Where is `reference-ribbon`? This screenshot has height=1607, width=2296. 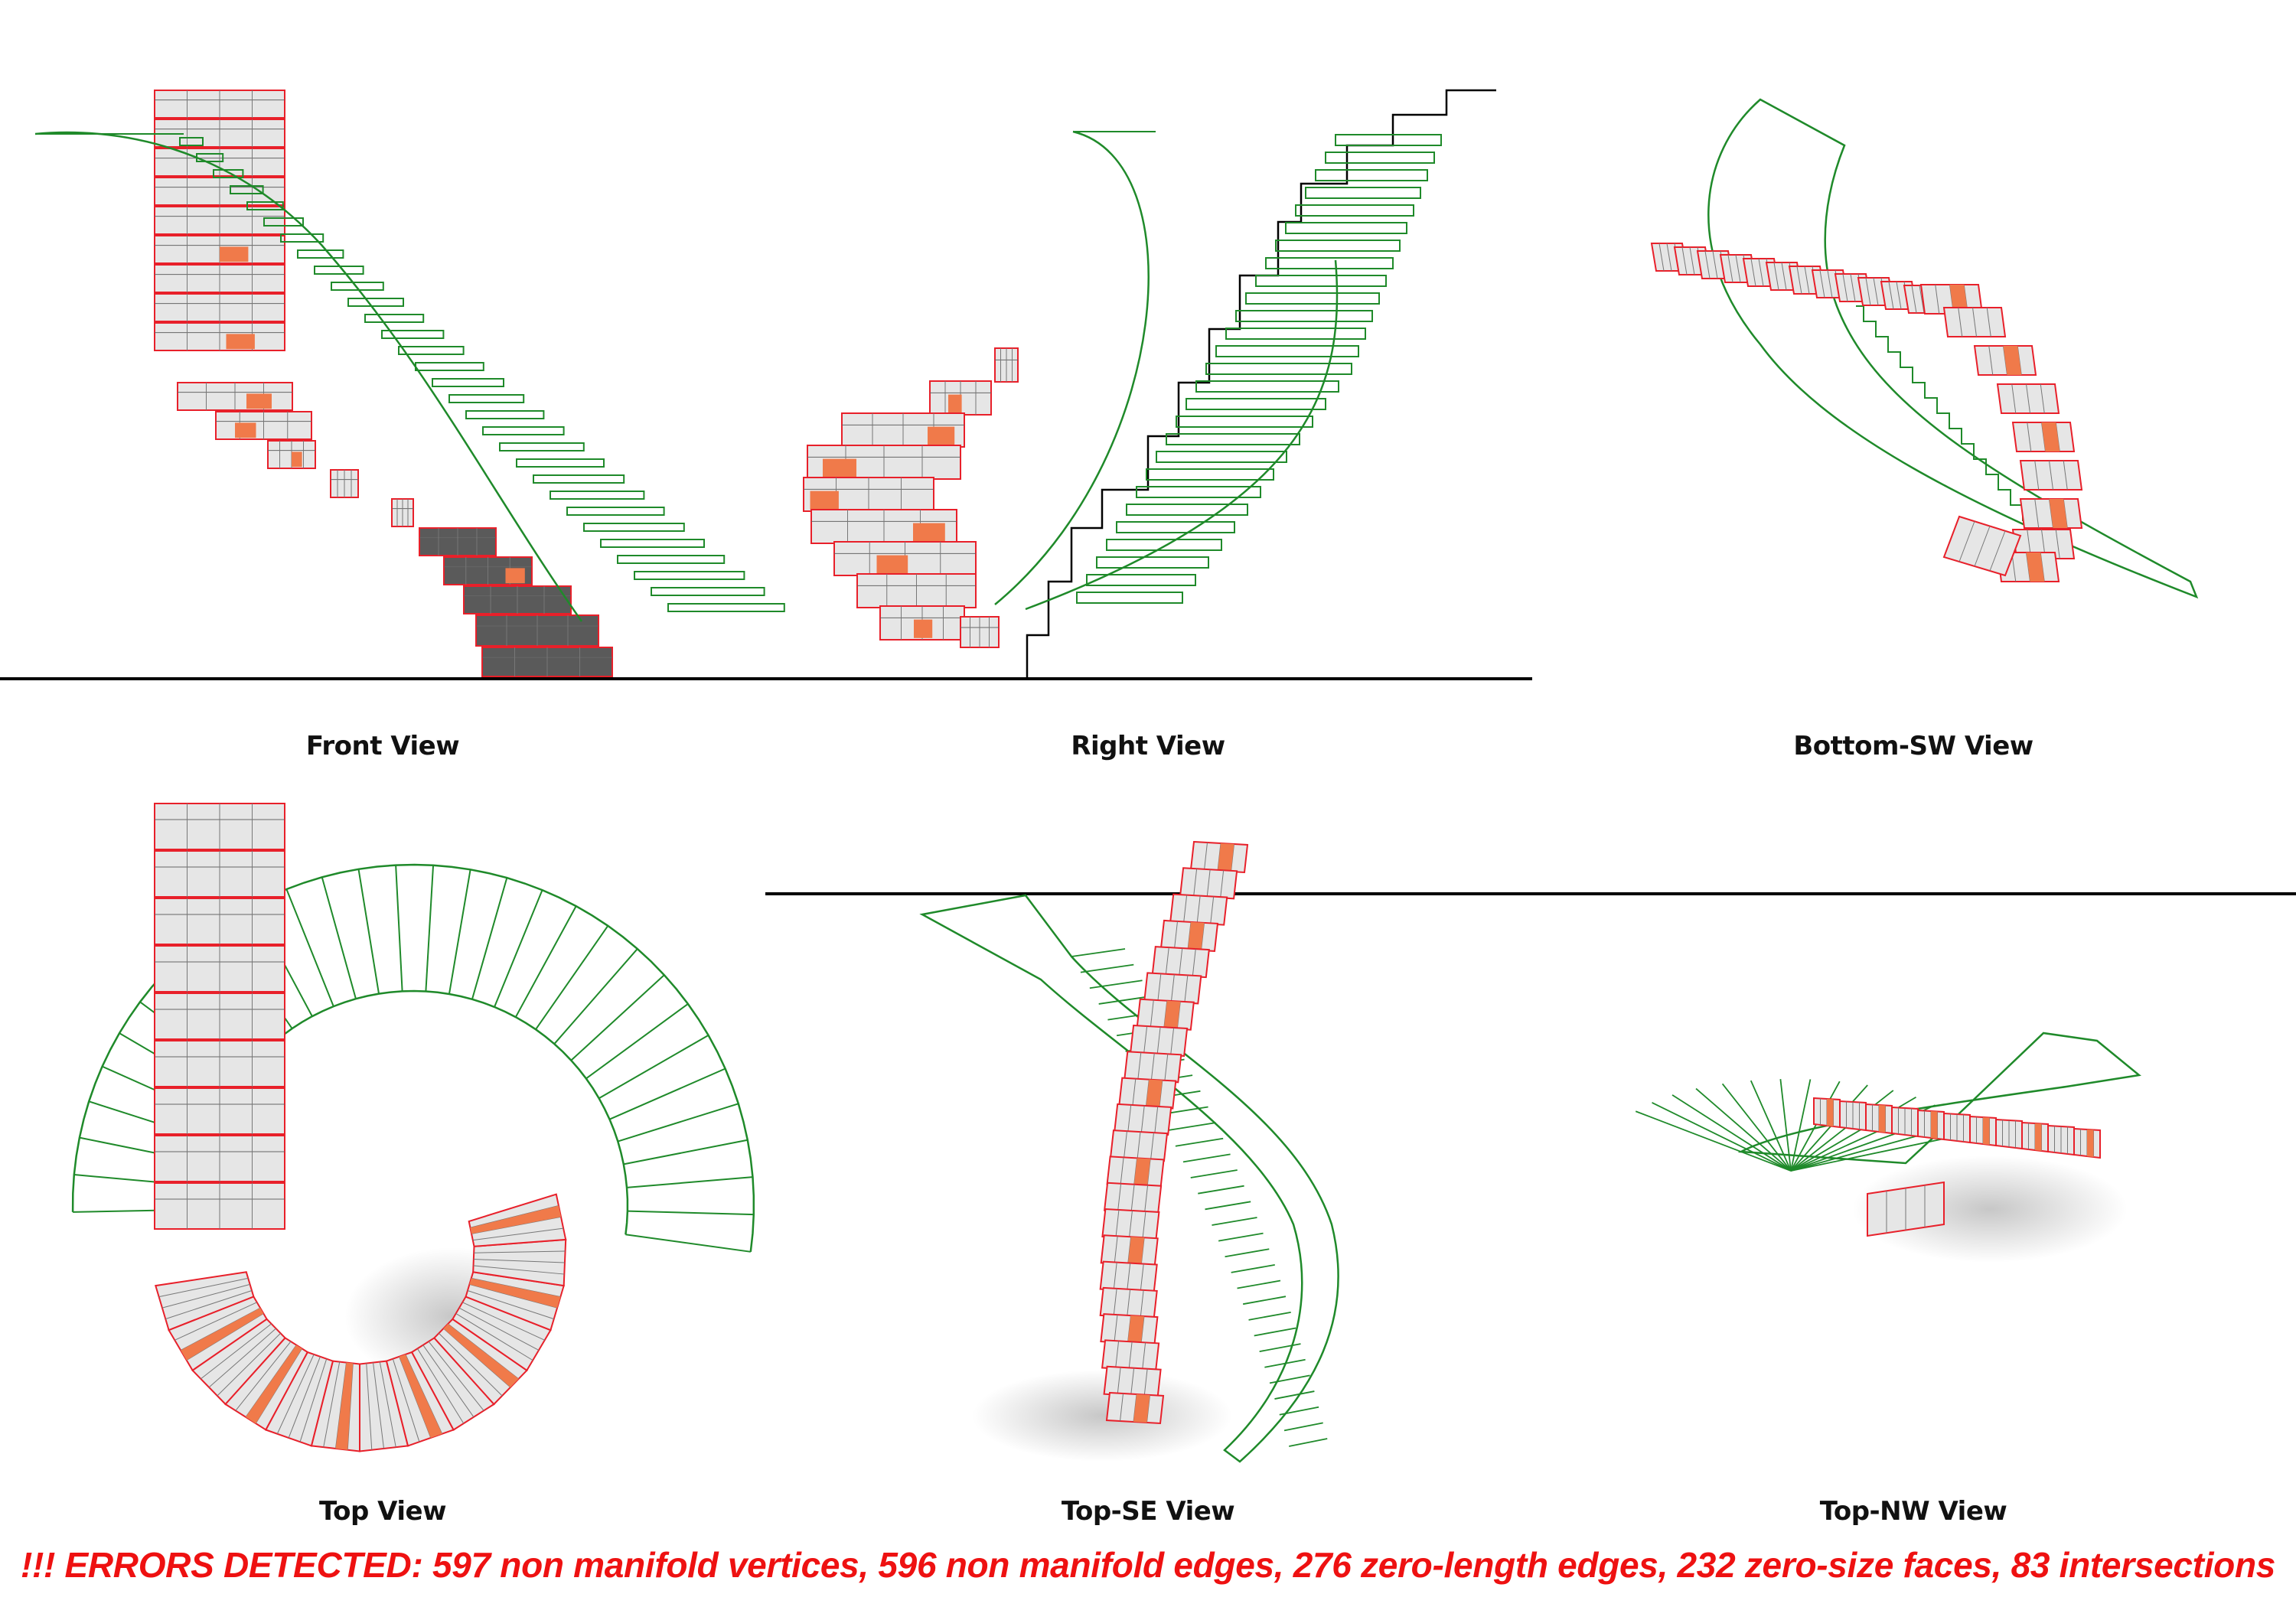
reference-ribbon is located at coordinates (1129, 1178).